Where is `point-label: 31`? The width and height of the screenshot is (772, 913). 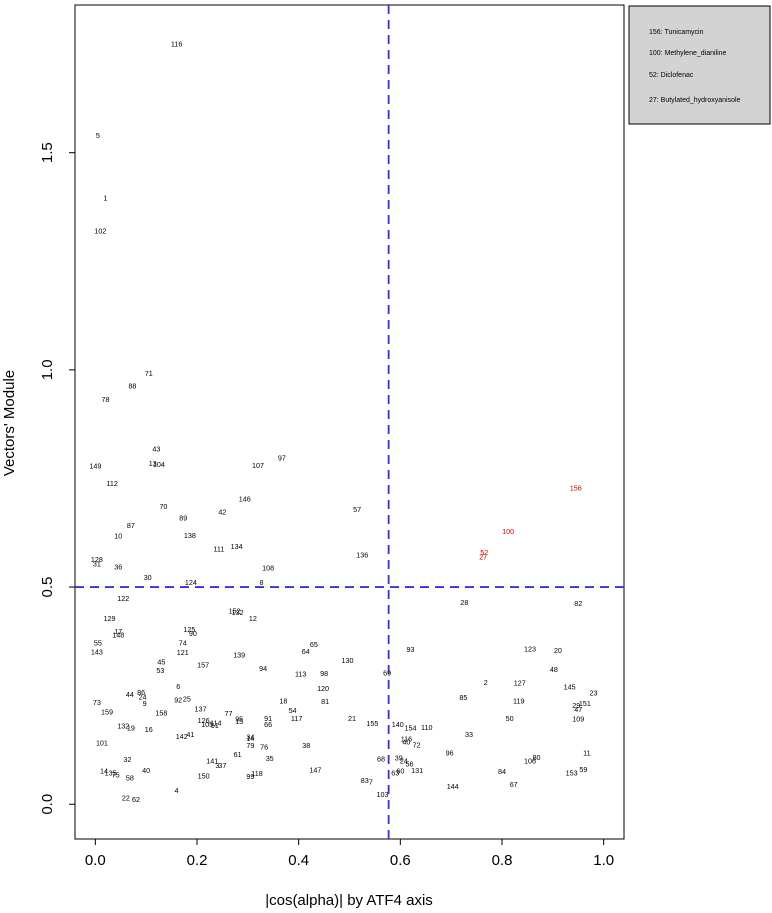
point-label: 31 is located at coordinates (97, 564).